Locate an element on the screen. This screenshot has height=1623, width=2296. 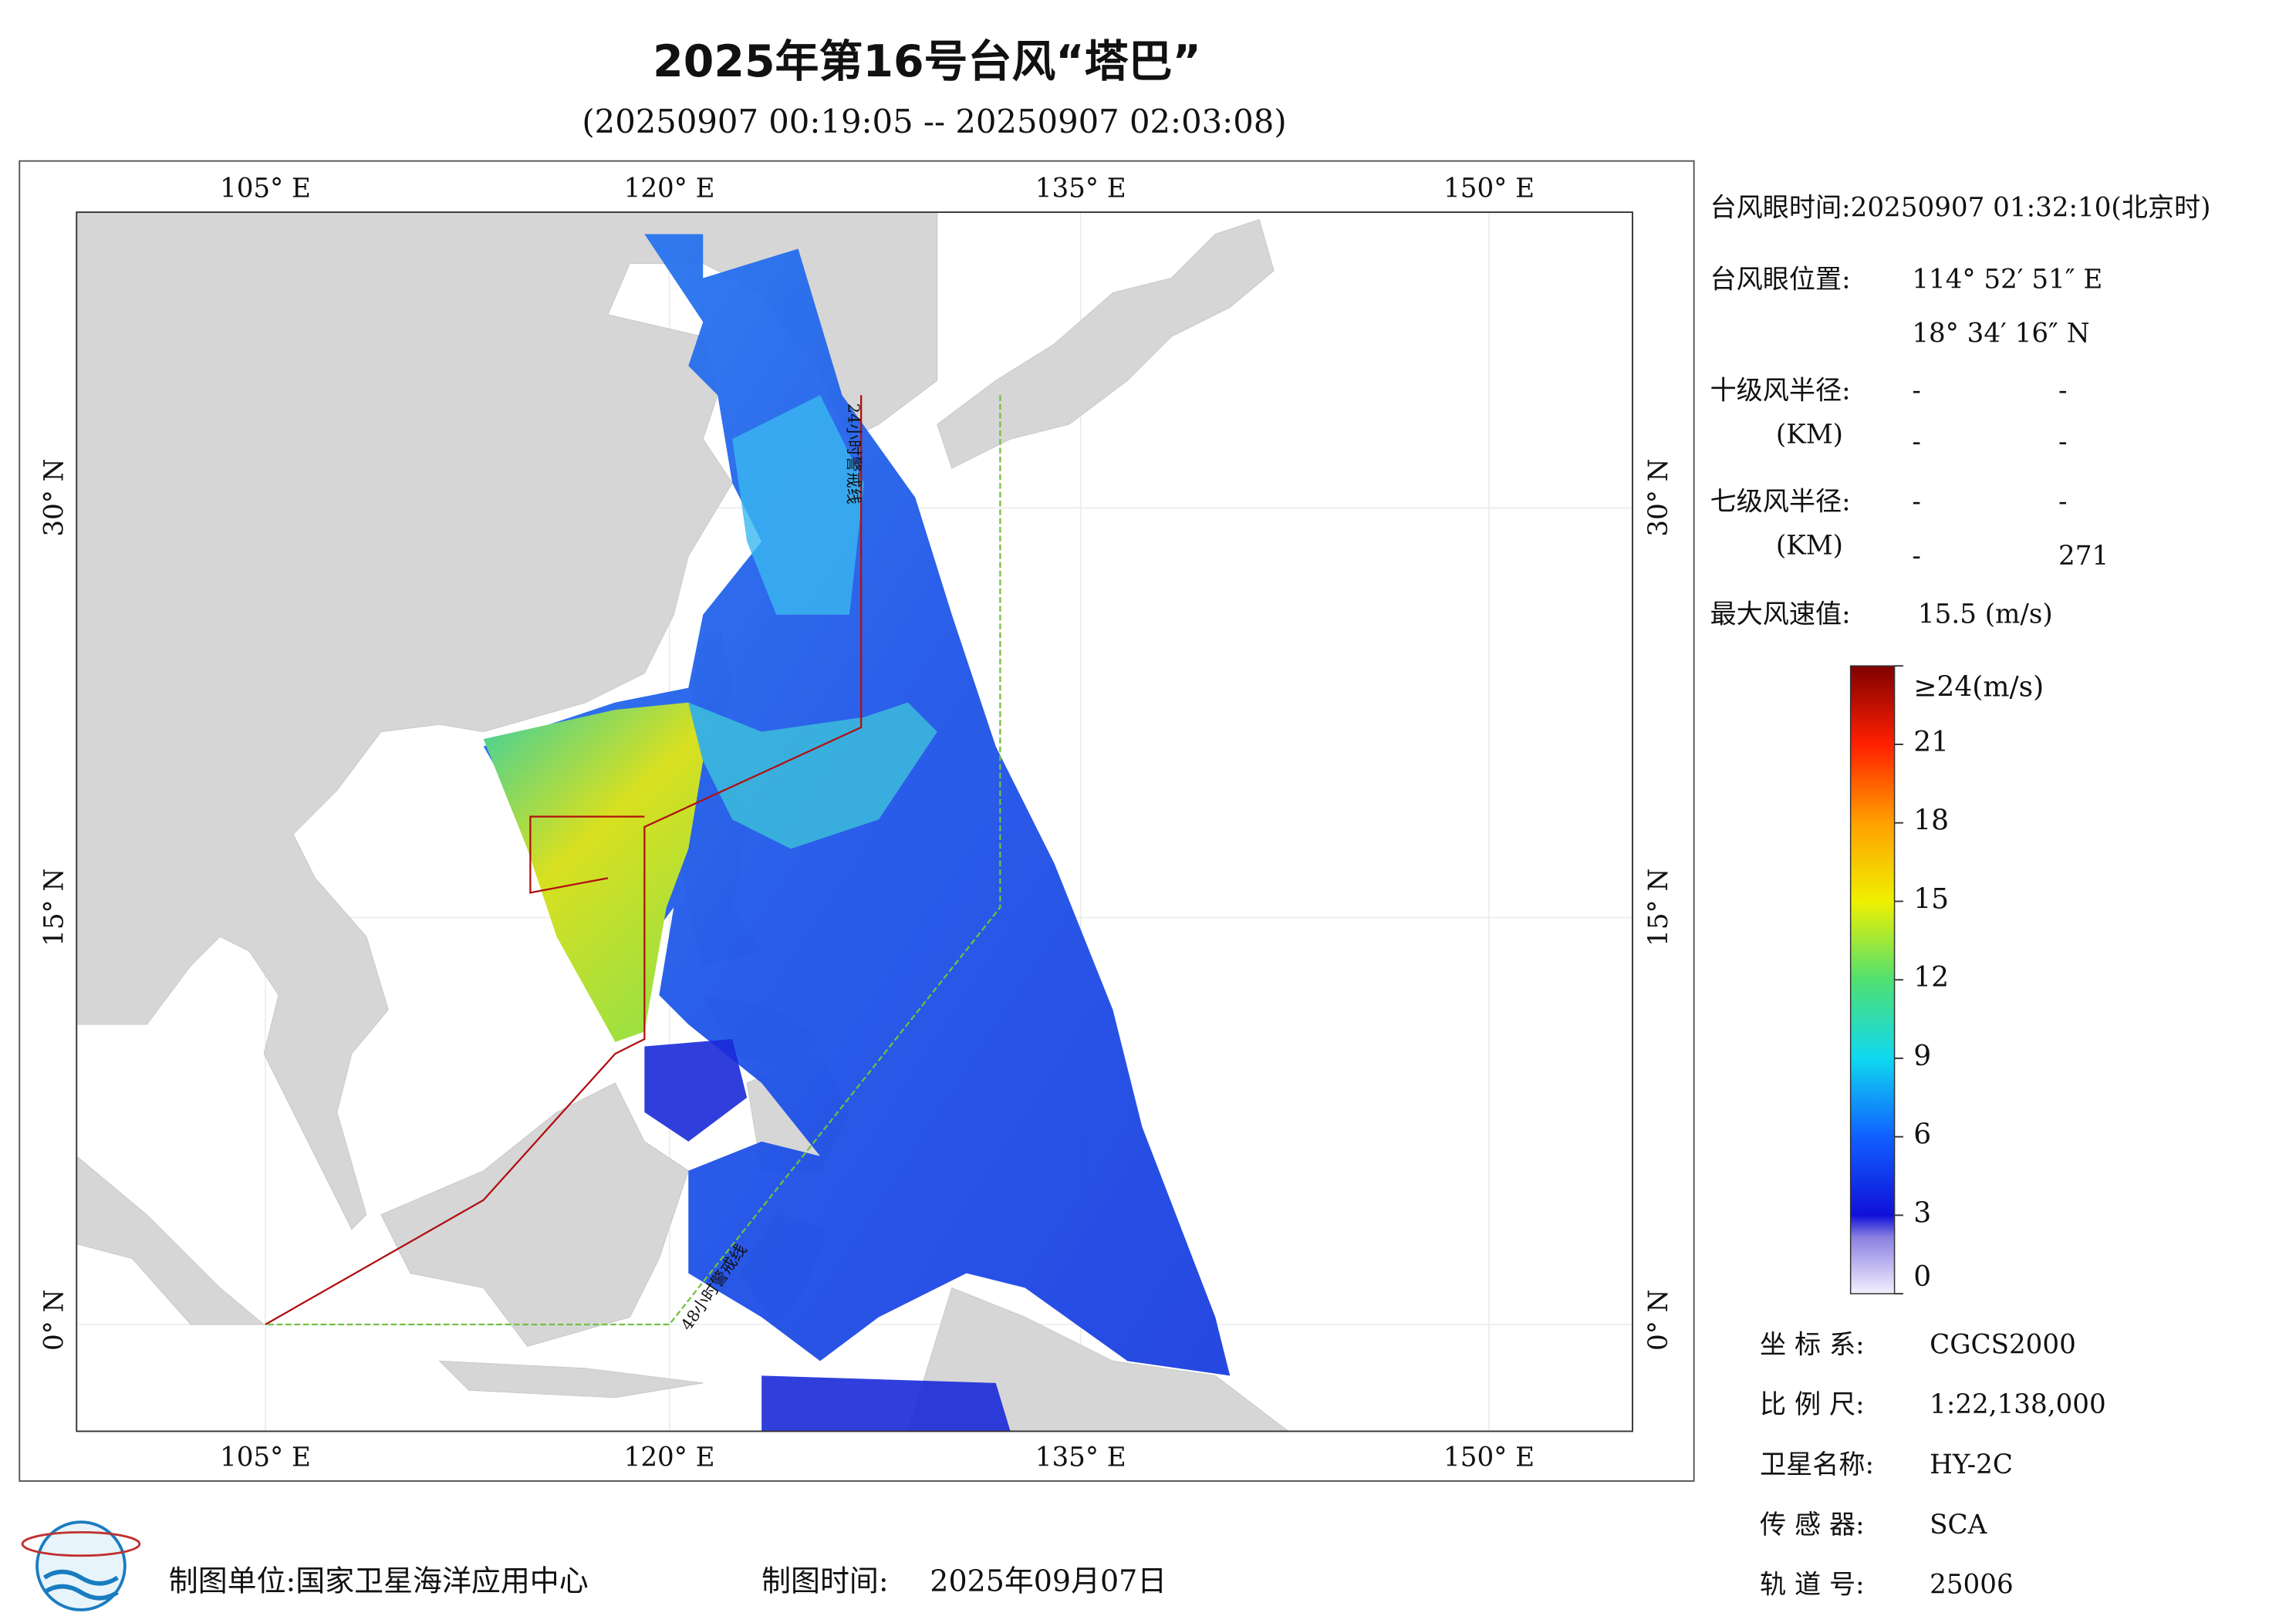
eye-position-label: 台风眼位置: is located at coordinates (1780, 279).